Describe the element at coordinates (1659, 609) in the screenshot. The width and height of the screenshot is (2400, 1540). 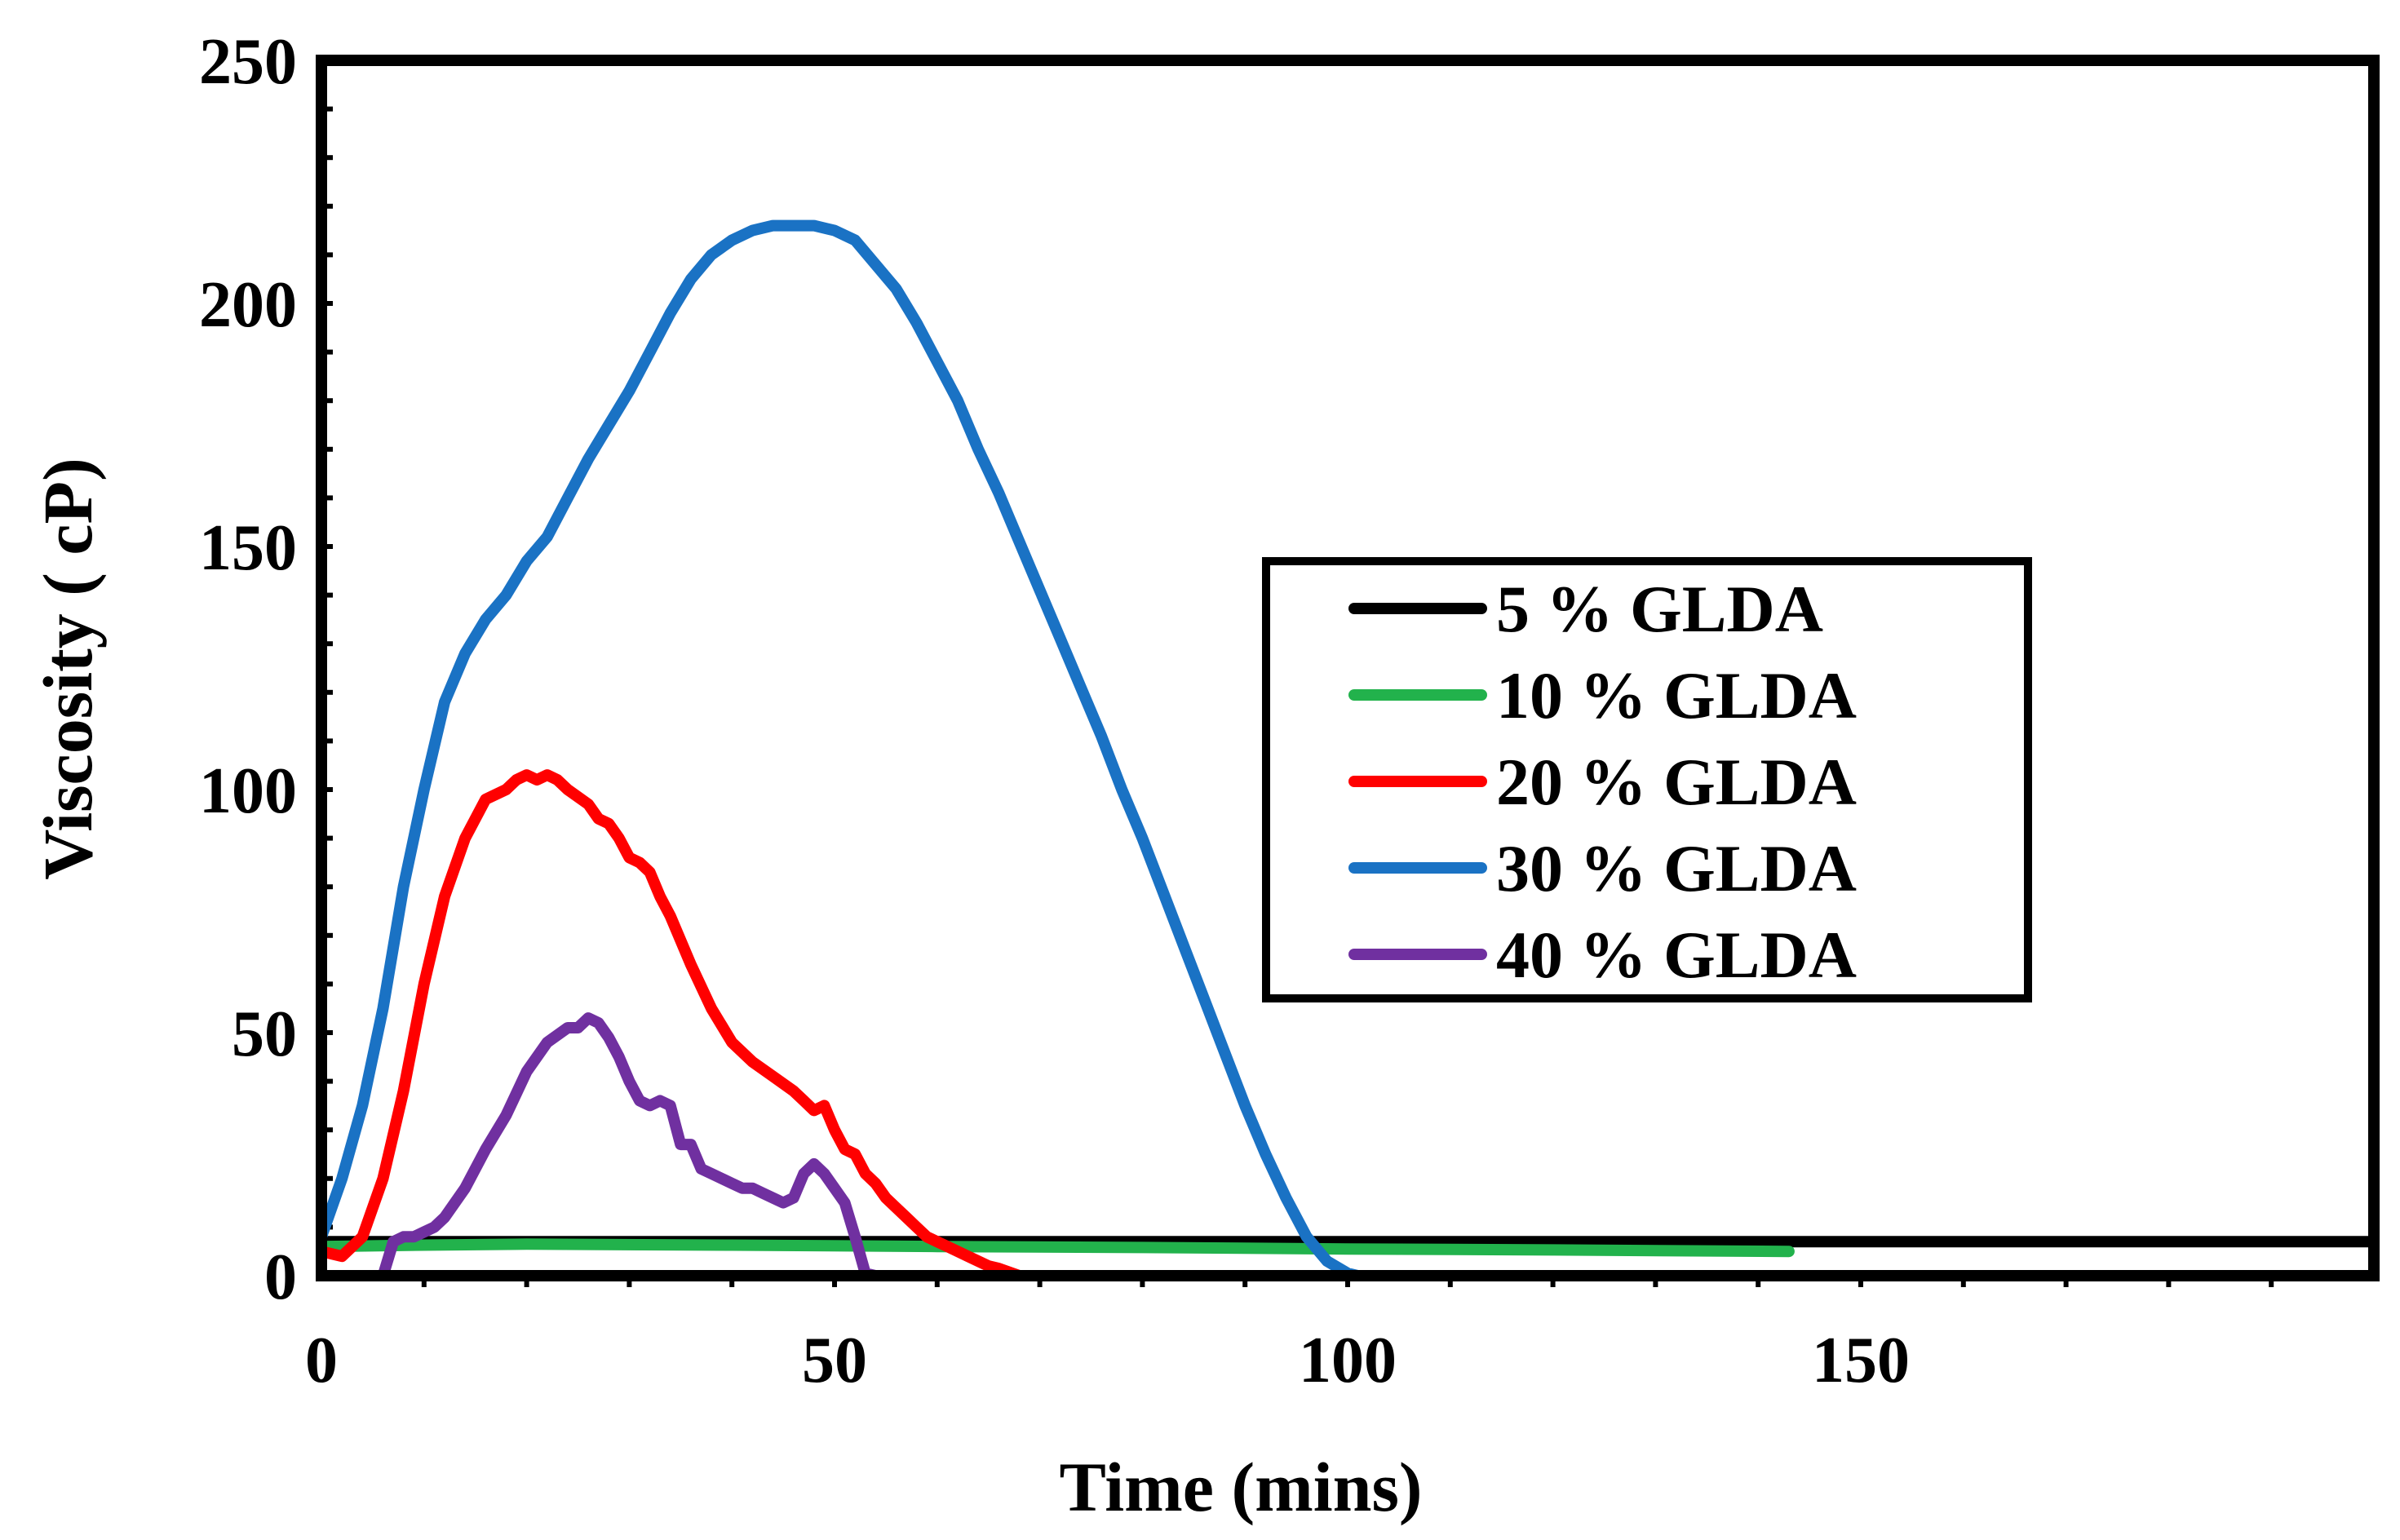
I see `legend-label: 5 % GLDA` at that location.